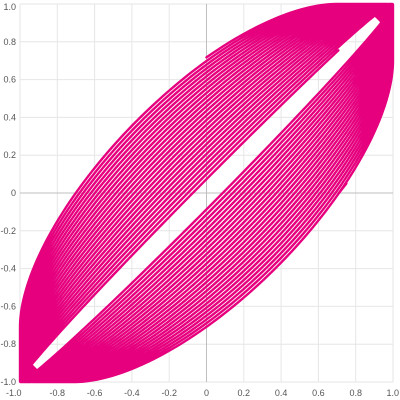 This screenshot has width=400, height=400. Describe the element at coordinates (342, 188) in the screenshot. I see `series-end-point` at that location.